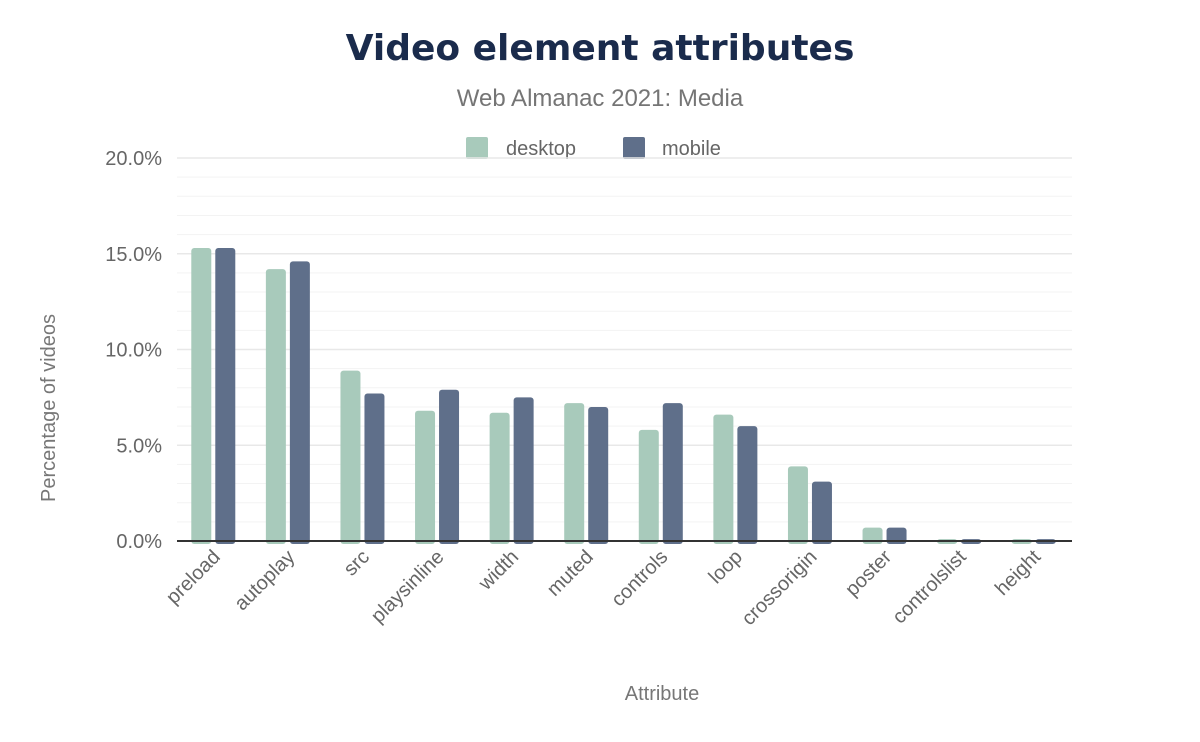 Image resolution: width=1200 pixels, height=742 pixels. What do you see at coordinates (193, 577) in the screenshot?
I see `x-tick-label: preload` at bounding box center [193, 577].